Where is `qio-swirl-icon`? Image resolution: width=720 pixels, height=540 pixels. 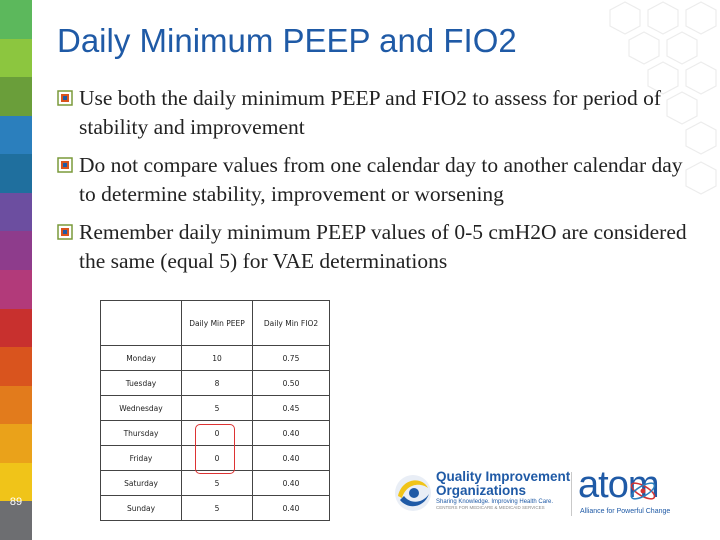
qio-swirl-icon is located at coordinates (413, 493).